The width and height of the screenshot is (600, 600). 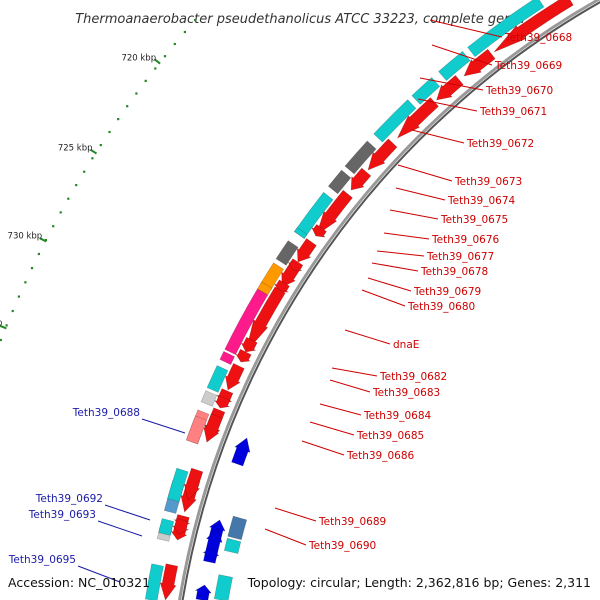 I want to click on gene-label: Teth39_0679, so click(x=447, y=292).